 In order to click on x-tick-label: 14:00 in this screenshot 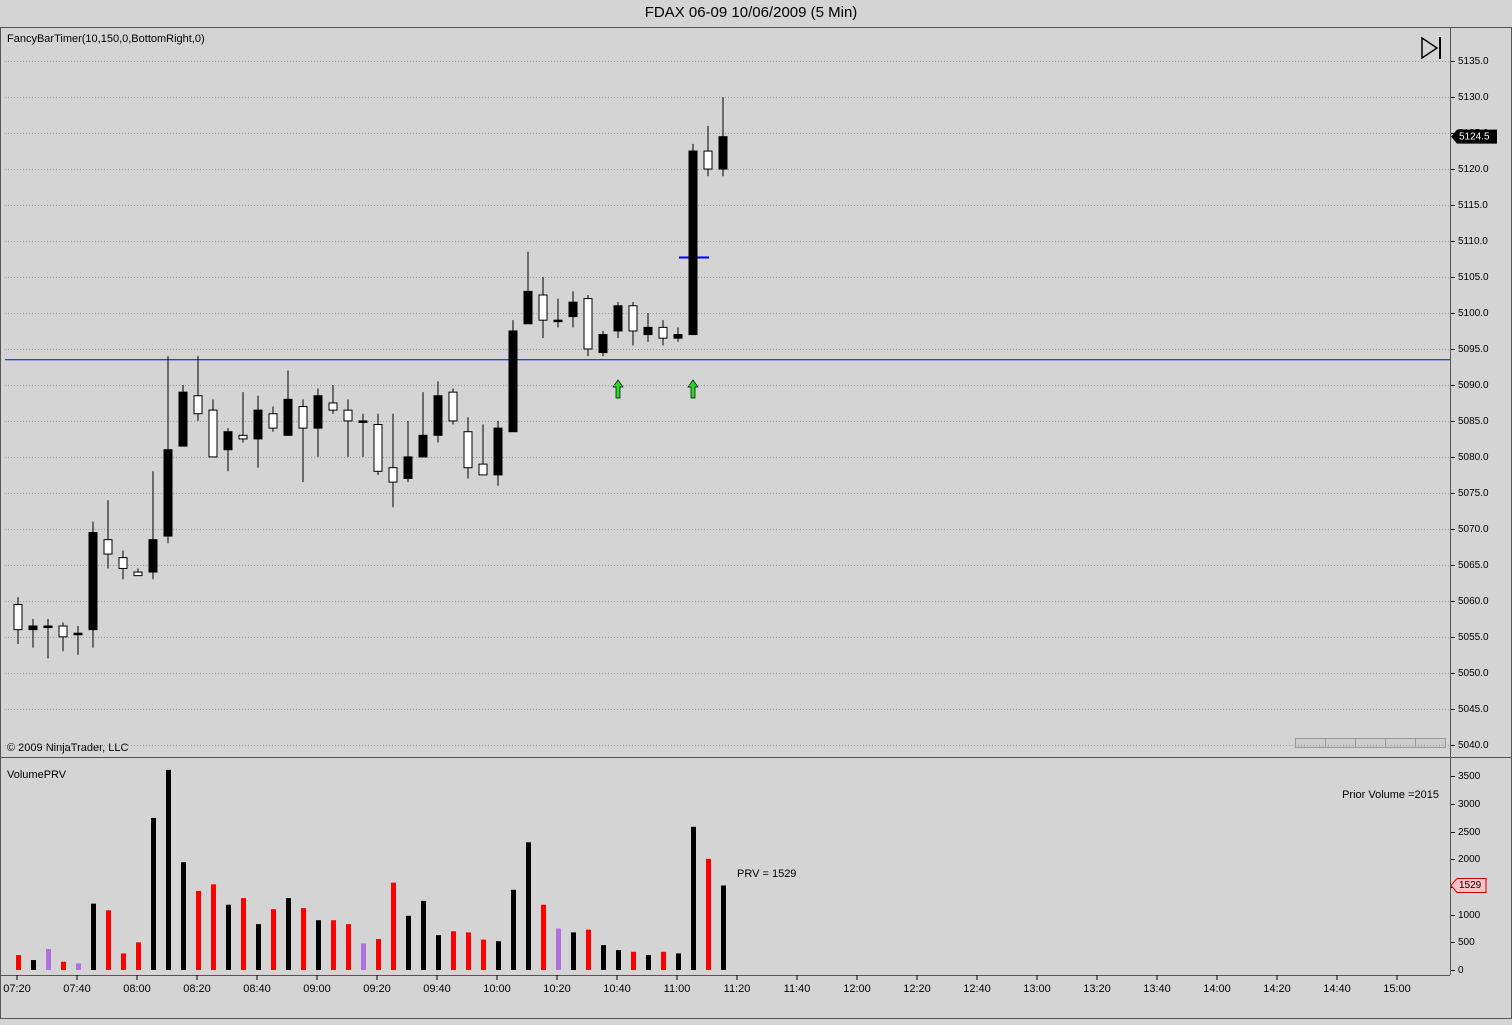, I will do `click(1217, 989)`.